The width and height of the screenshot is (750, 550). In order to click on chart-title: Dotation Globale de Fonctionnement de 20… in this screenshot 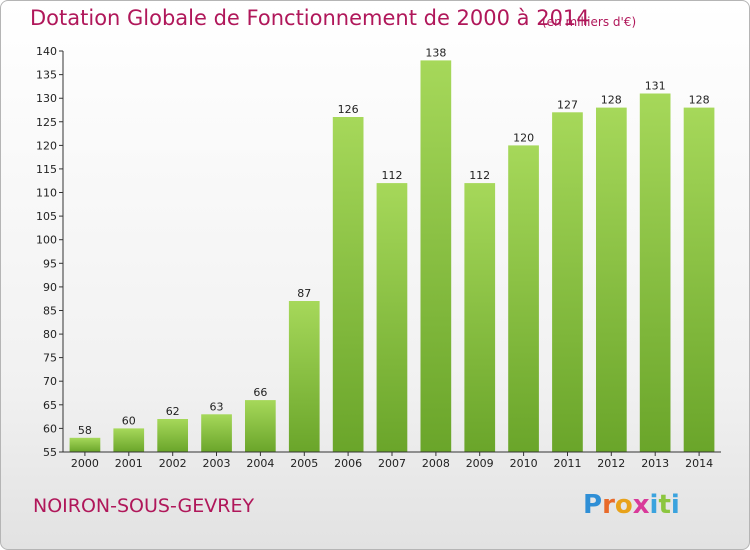, I will do `click(310, 18)`.